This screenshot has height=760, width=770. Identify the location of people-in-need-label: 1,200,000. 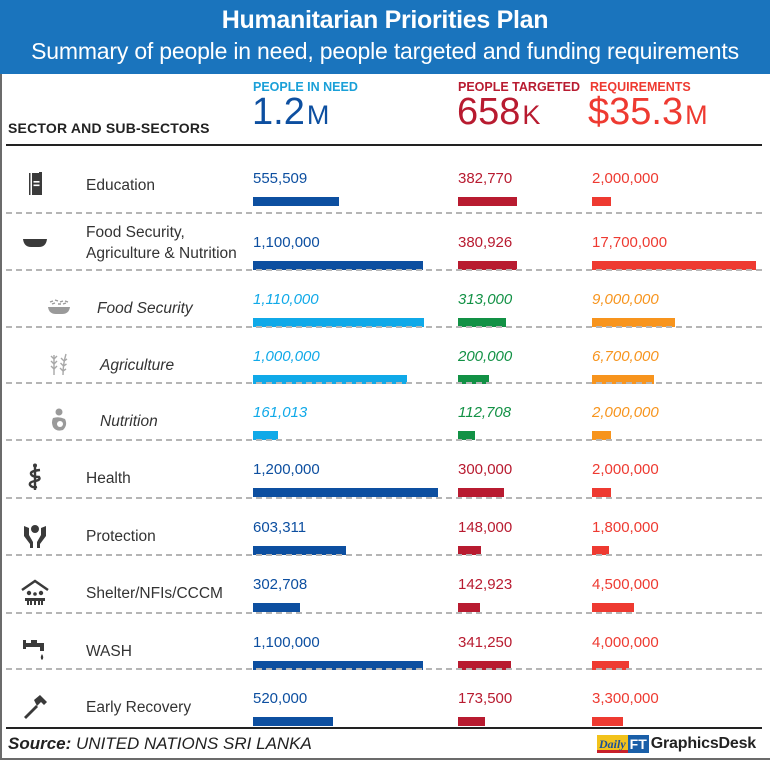
(286, 469).